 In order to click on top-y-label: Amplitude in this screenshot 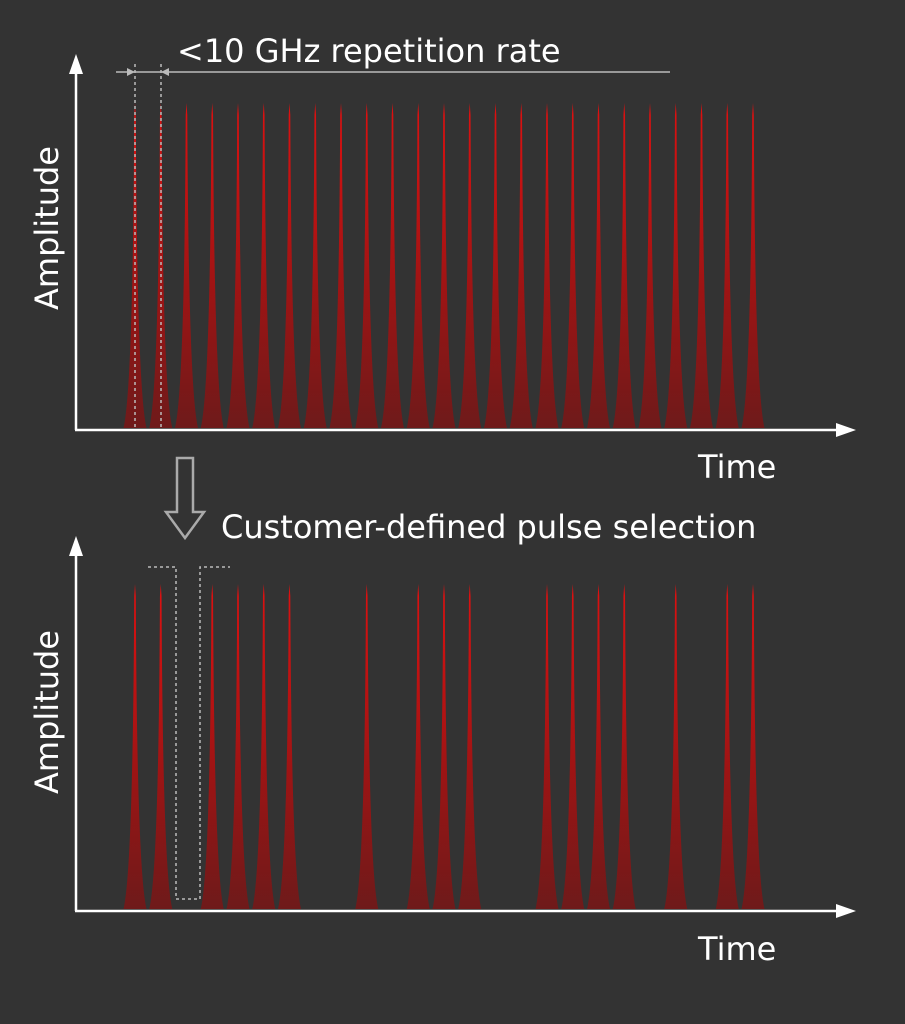, I will do `click(47, 228)`.